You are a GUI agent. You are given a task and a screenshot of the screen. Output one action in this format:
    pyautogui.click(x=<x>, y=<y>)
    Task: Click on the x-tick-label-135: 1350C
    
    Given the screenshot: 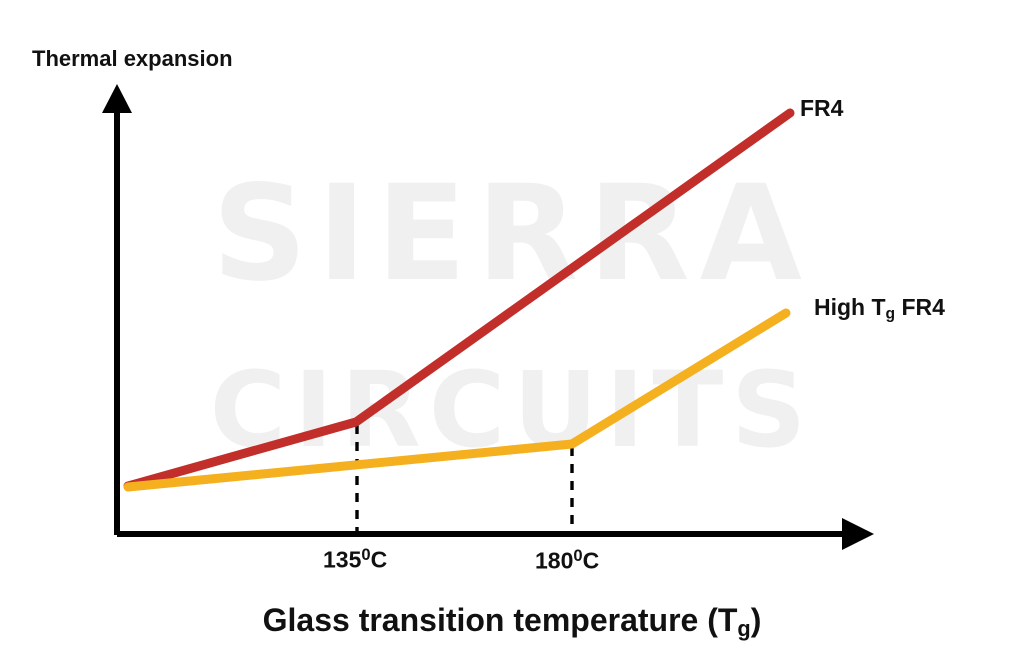 What is the action you would take?
    pyautogui.click(x=355, y=559)
    